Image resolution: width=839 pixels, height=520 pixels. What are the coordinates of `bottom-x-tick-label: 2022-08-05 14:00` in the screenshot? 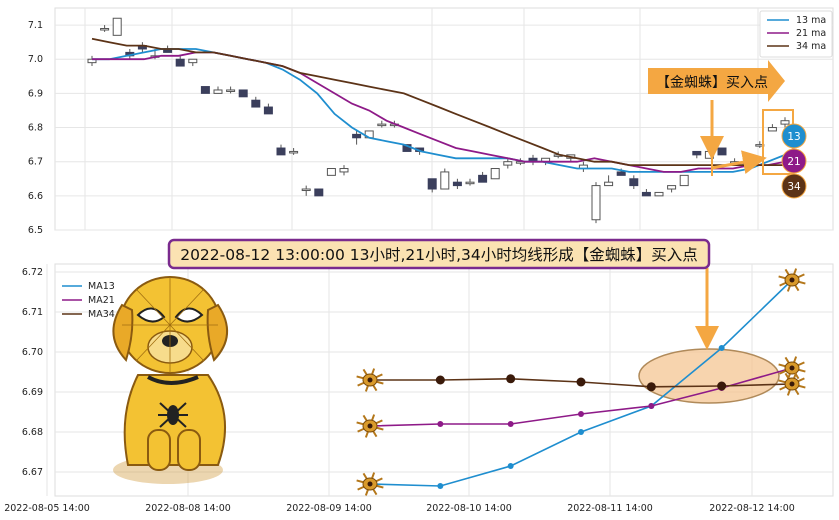 It's located at (47, 508).